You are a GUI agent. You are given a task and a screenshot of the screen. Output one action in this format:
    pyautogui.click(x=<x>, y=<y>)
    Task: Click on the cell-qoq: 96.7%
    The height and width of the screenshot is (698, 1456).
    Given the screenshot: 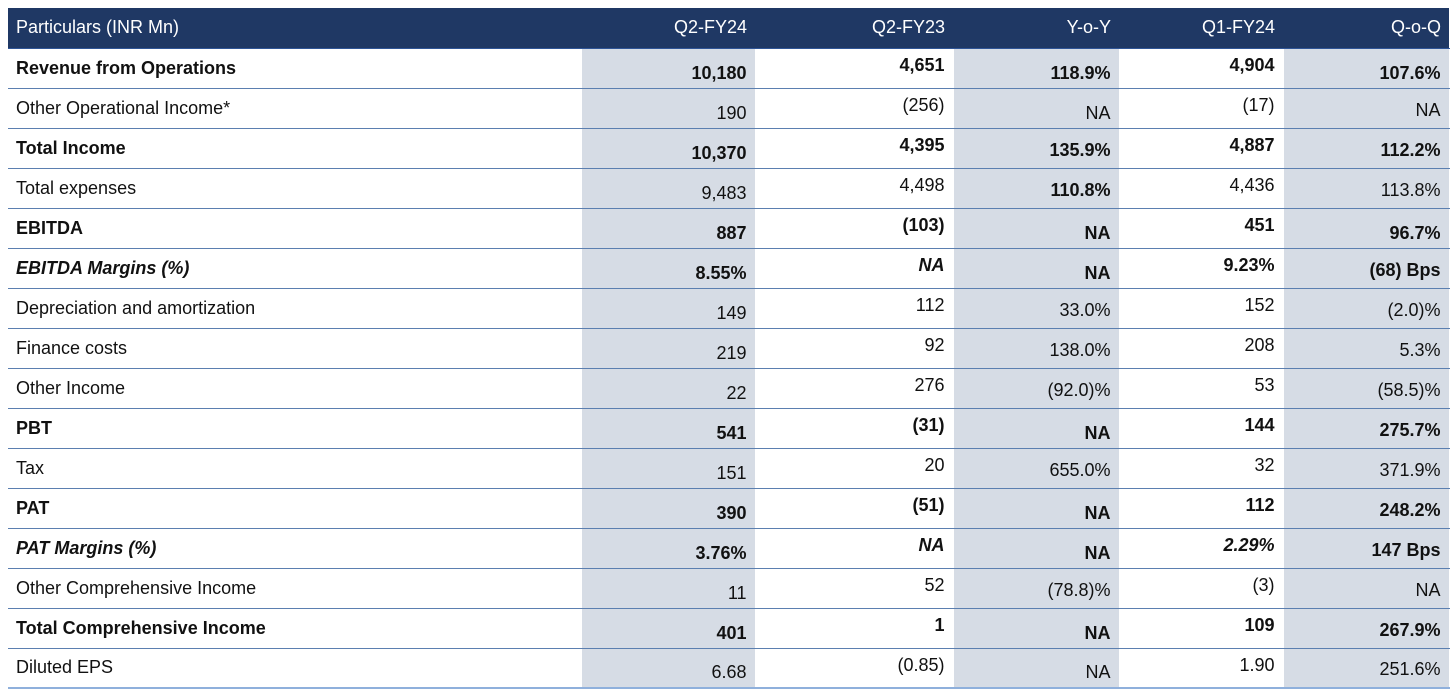 What is the action you would take?
    pyautogui.click(x=1366, y=228)
    